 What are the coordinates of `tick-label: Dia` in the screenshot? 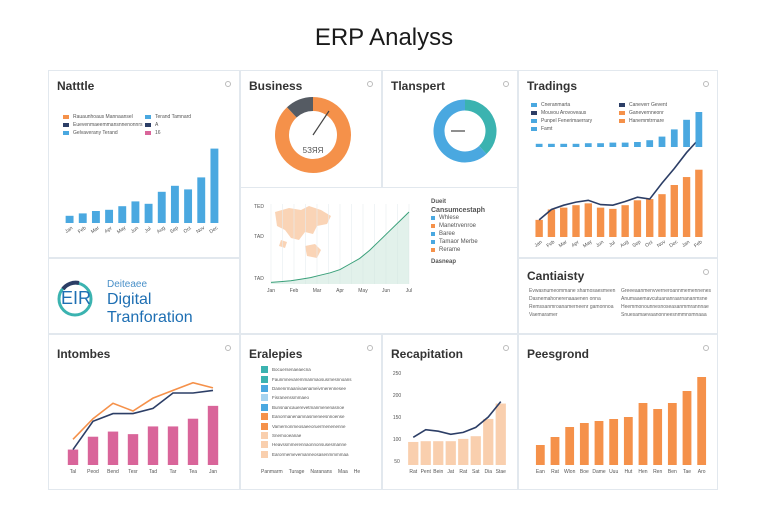 It's located at (488, 472).